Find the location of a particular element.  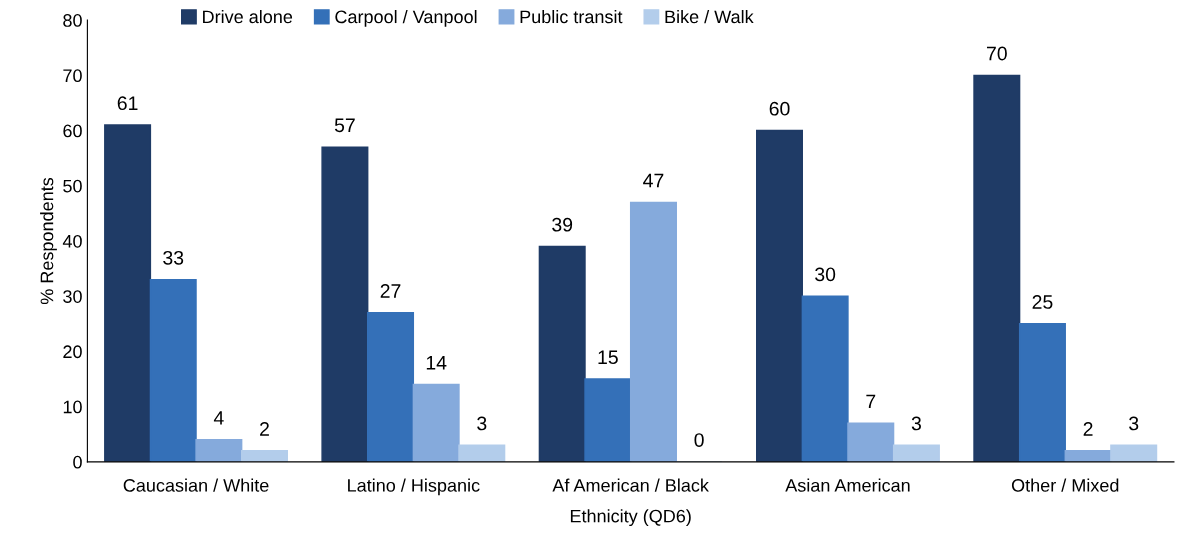

data-label: 27 is located at coordinates (390, 291).